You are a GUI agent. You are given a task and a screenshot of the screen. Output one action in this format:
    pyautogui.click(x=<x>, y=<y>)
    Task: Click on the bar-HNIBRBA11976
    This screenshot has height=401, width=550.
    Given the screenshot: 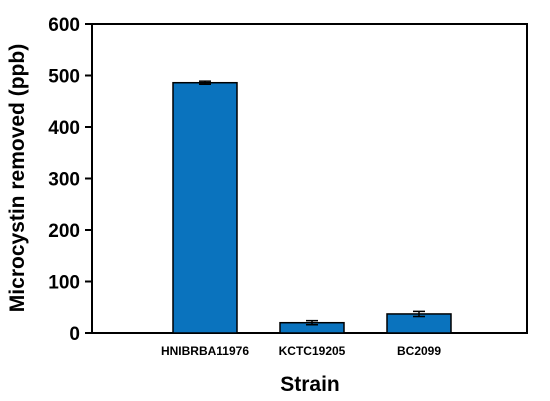 What is the action you would take?
    pyautogui.click(x=205, y=207)
    